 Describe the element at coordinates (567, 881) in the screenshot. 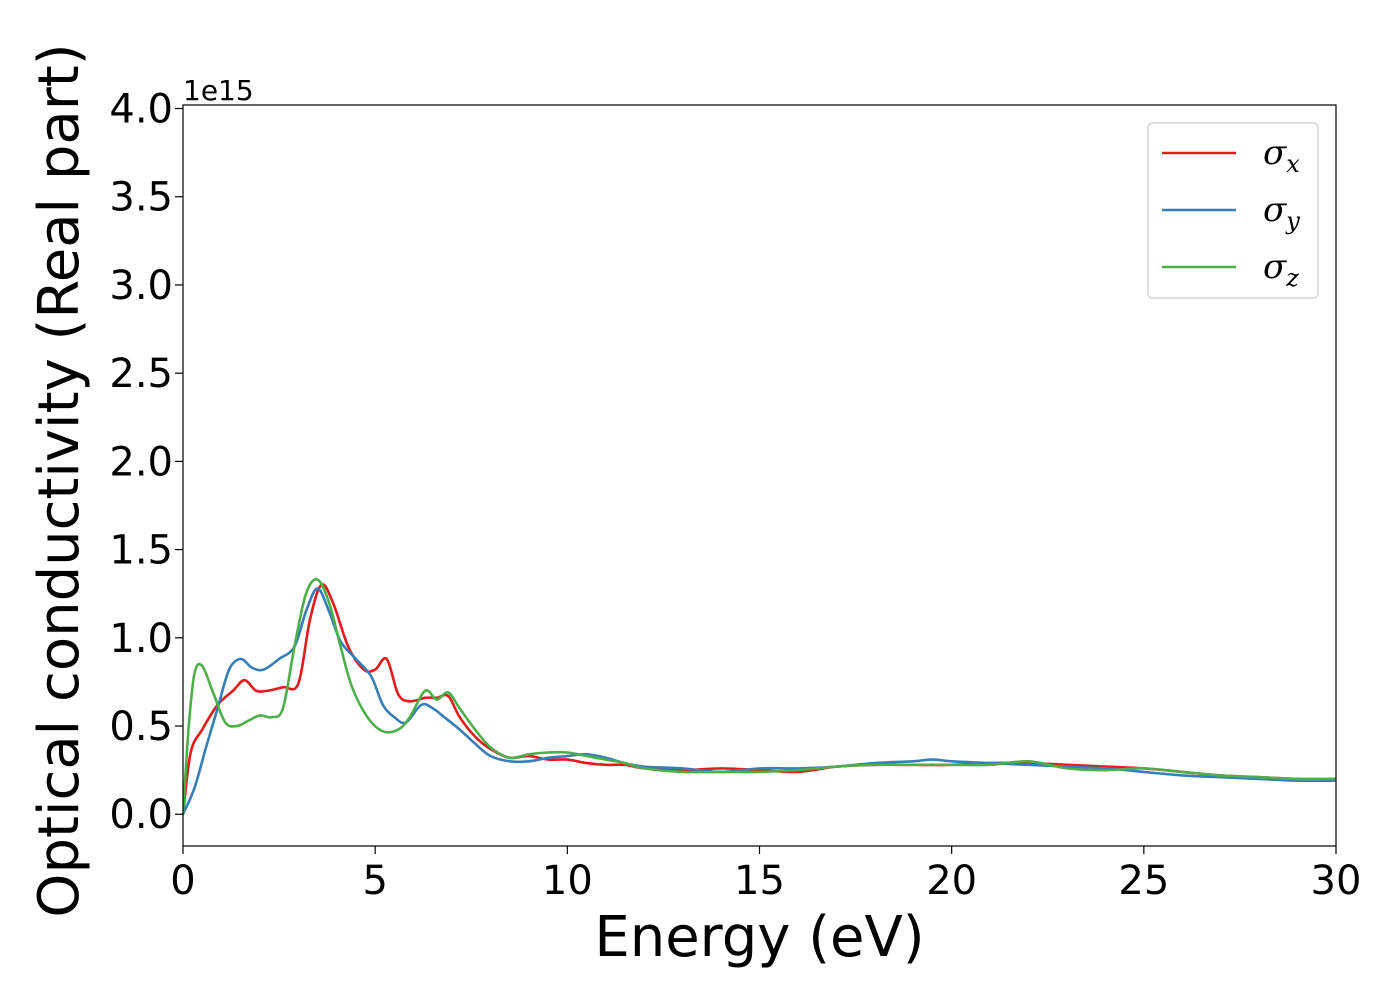

I see `x-tick-label: 10` at that location.